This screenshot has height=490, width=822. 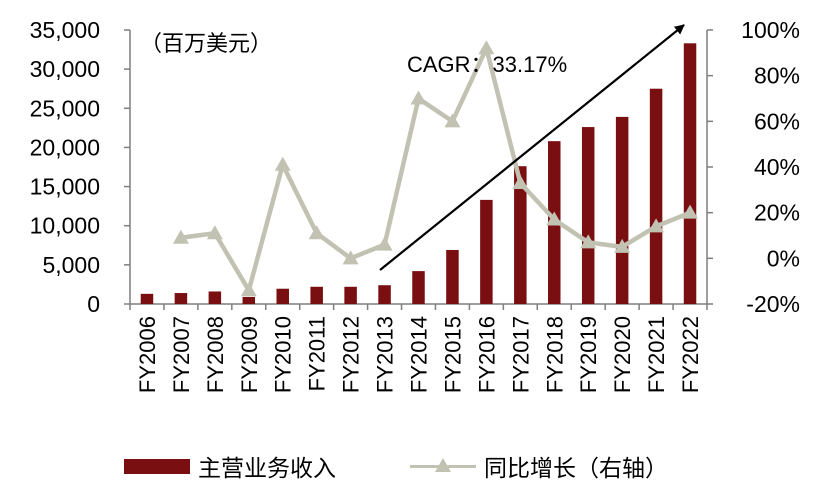 What do you see at coordinates (181, 354) in the screenshot?
I see `x-axis-tick-label: FY2007` at bounding box center [181, 354].